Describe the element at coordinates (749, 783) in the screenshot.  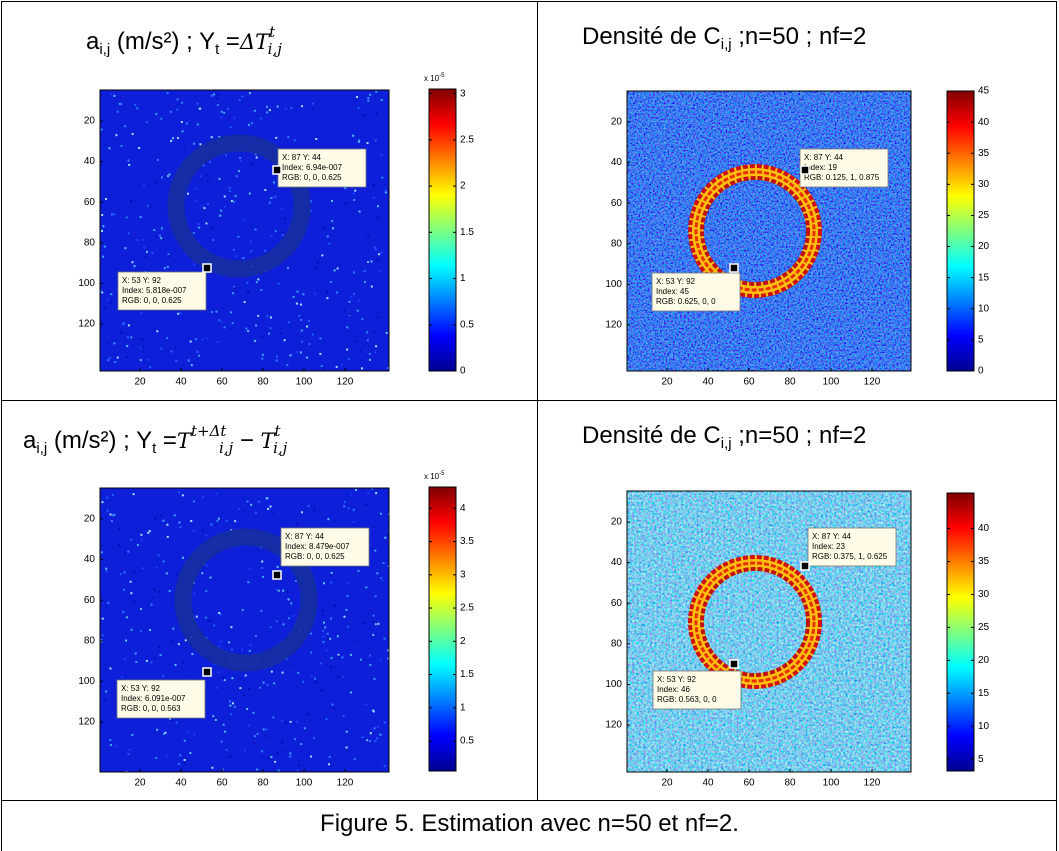
I see `x-tick-label: 60` at that location.